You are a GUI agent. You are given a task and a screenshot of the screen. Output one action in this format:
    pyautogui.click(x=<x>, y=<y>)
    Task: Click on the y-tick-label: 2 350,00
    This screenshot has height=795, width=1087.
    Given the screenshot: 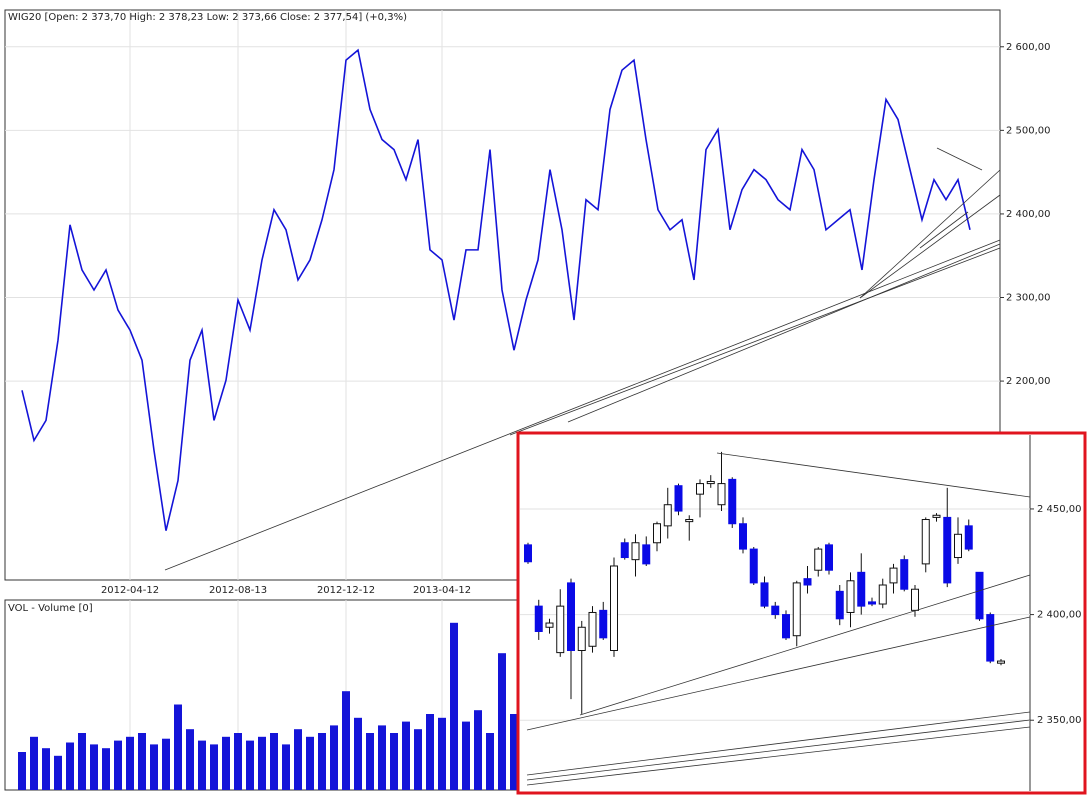 What is the action you would take?
    pyautogui.click(x=1059, y=720)
    